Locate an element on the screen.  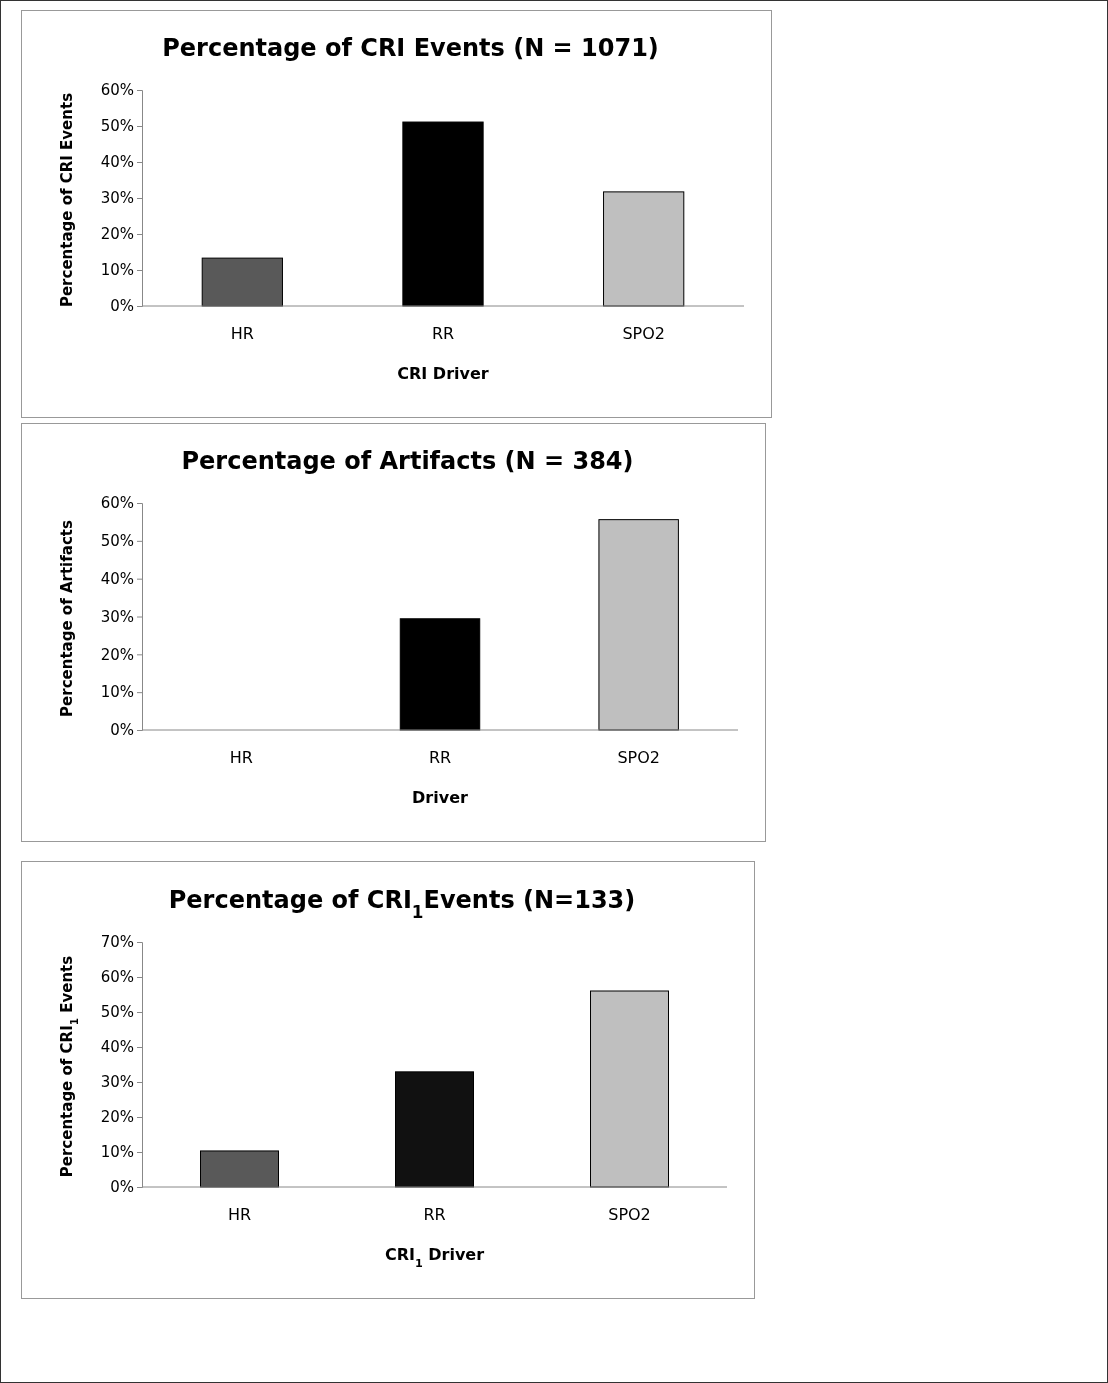
y-tick-label: 70% is located at coordinates (117, 942).